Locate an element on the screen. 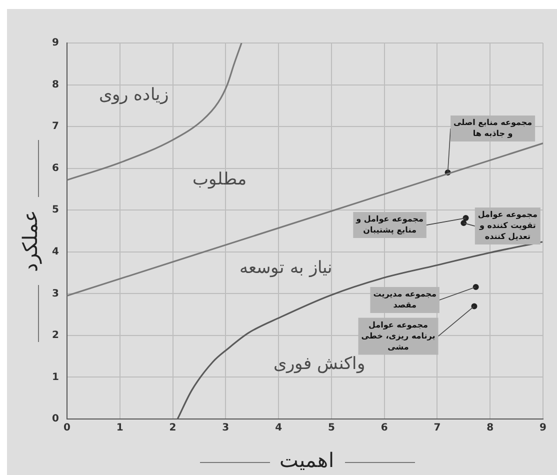 The image size is (557, 475). x-tick-label: 2 is located at coordinates (172, 428).